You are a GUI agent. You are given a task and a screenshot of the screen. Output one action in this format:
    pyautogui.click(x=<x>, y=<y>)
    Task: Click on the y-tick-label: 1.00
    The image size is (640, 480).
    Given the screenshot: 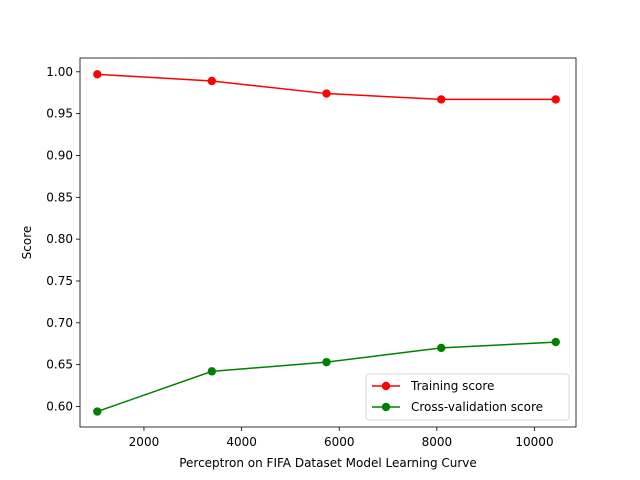 What is the action you would take?
    pyautogui.click(x=59, y=72)
    